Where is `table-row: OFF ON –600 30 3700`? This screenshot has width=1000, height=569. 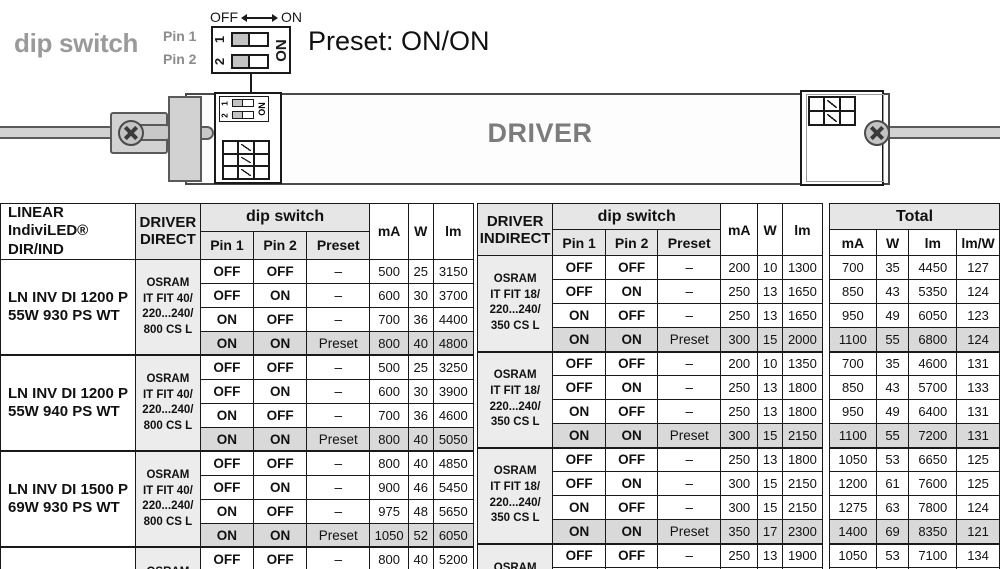 table-row: OFF ON –600 30 3700 is located at coordinates (238, 295).